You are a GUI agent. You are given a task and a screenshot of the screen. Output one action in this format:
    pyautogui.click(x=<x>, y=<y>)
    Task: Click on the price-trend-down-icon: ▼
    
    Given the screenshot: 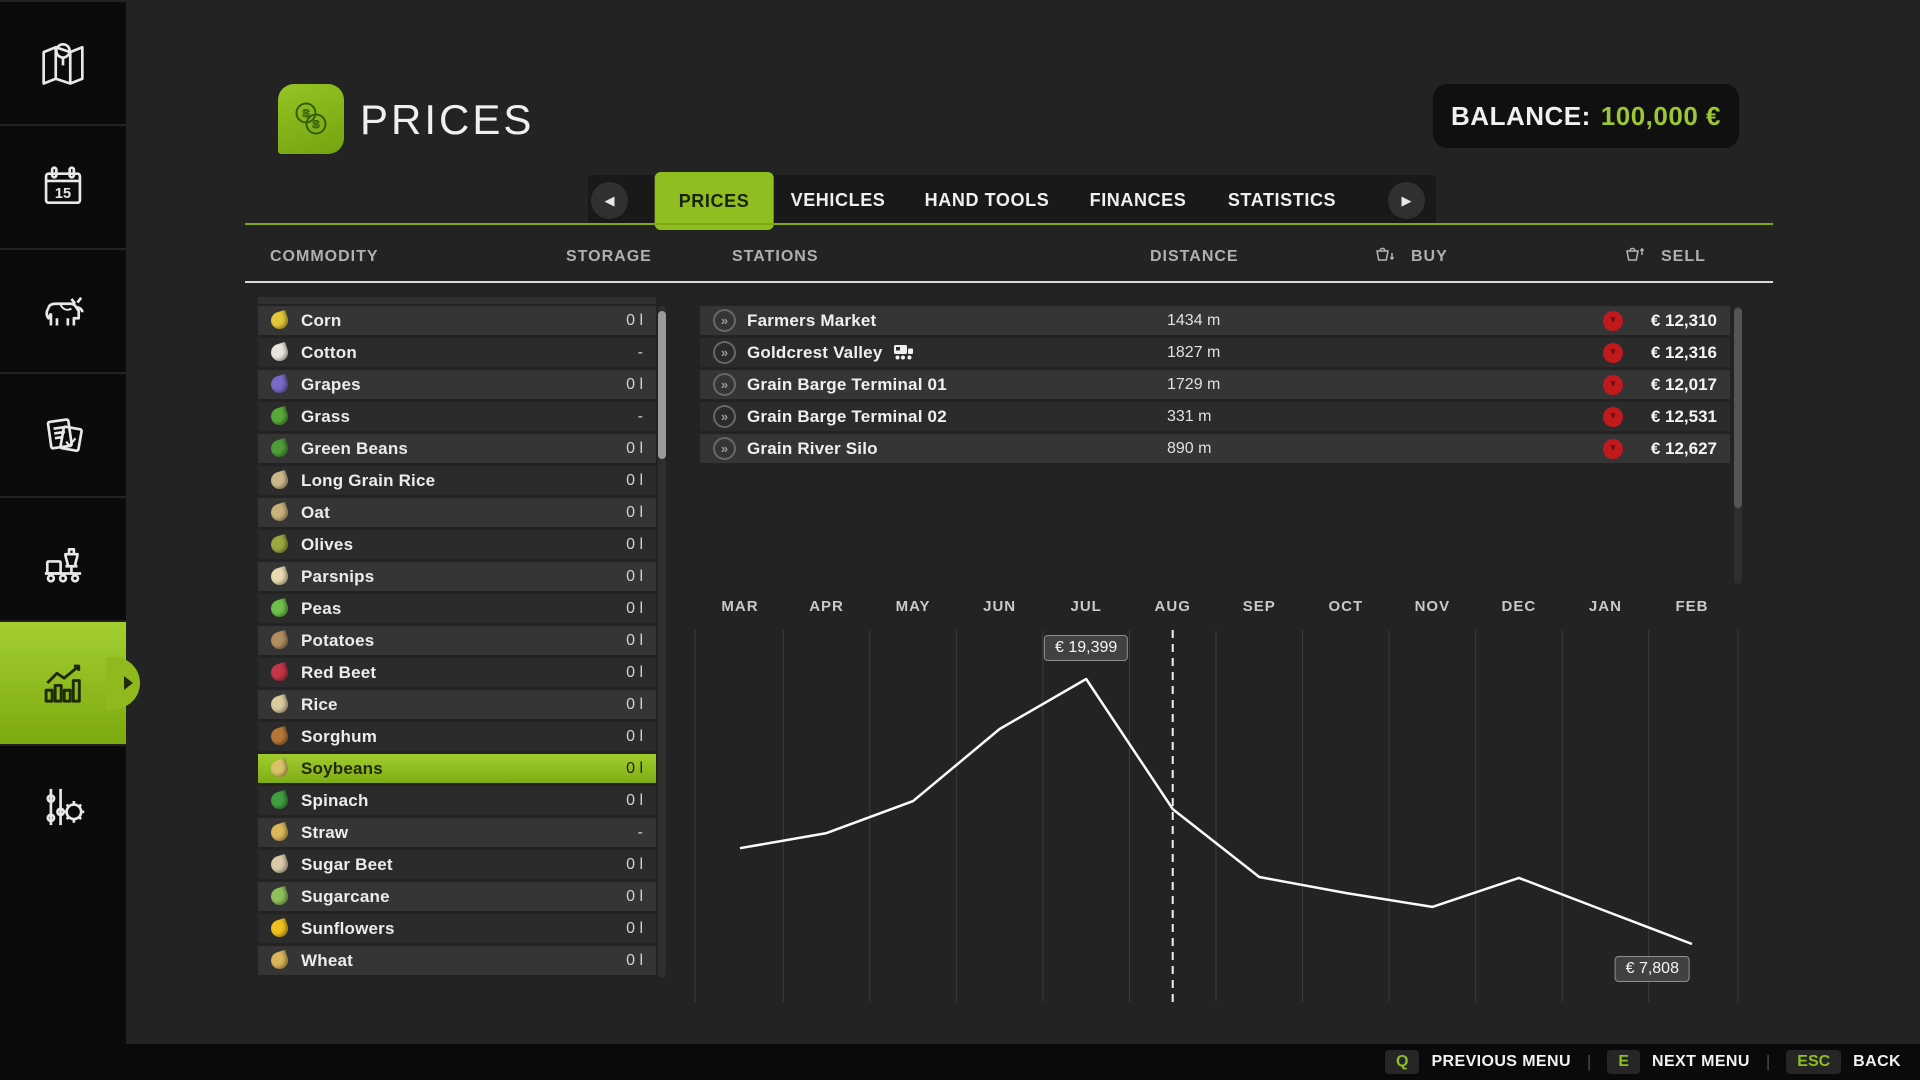 What is the action you would take?
    pyautogui.click(x=1613, y=352)
    